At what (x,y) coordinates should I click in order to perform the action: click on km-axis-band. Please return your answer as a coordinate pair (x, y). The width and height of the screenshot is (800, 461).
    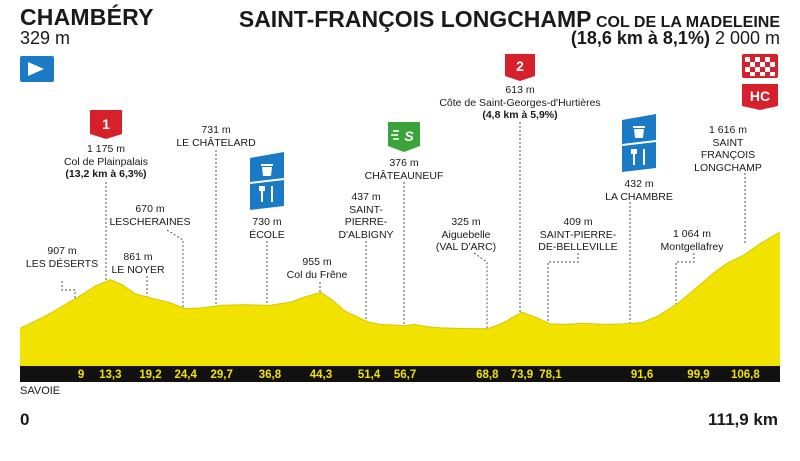
    Looking at the image, I should click on (400, 374).